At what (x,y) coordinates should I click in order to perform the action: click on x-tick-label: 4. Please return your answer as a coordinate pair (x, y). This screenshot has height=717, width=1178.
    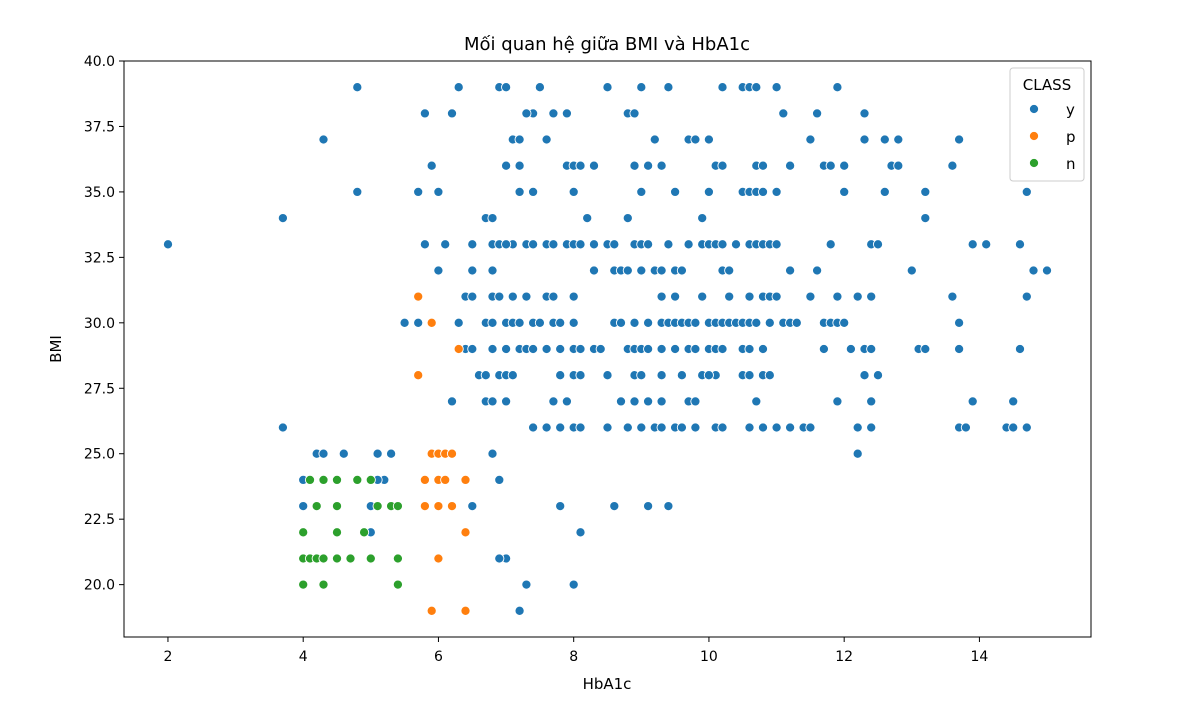
    Looking at the image, I should click on (303, 657).